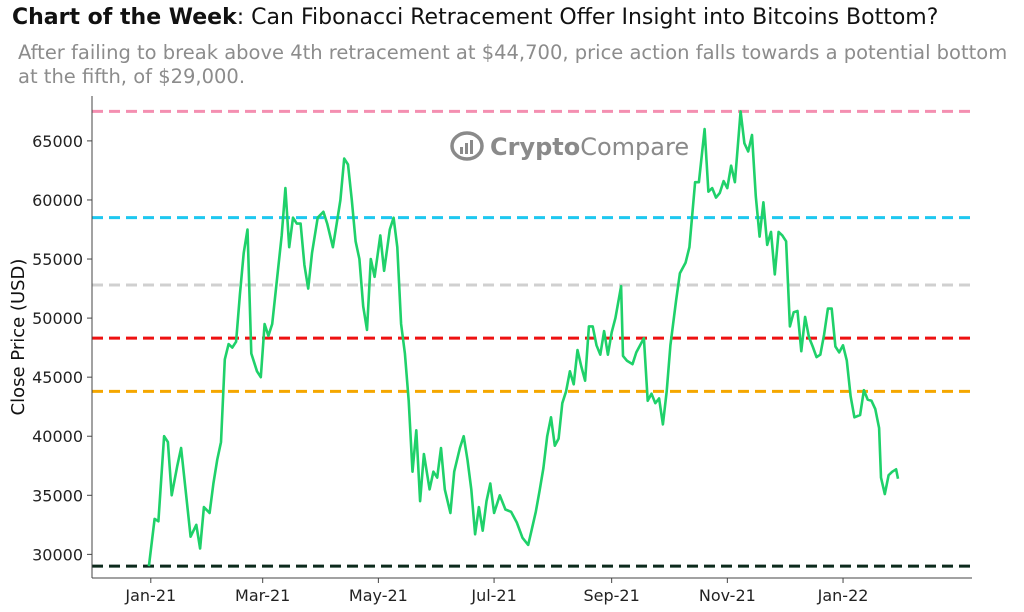  What do you see at coordinates (57, 200) in the screenshot?
I see `y-tick-label: 60000` at bounding box center [57, 200].